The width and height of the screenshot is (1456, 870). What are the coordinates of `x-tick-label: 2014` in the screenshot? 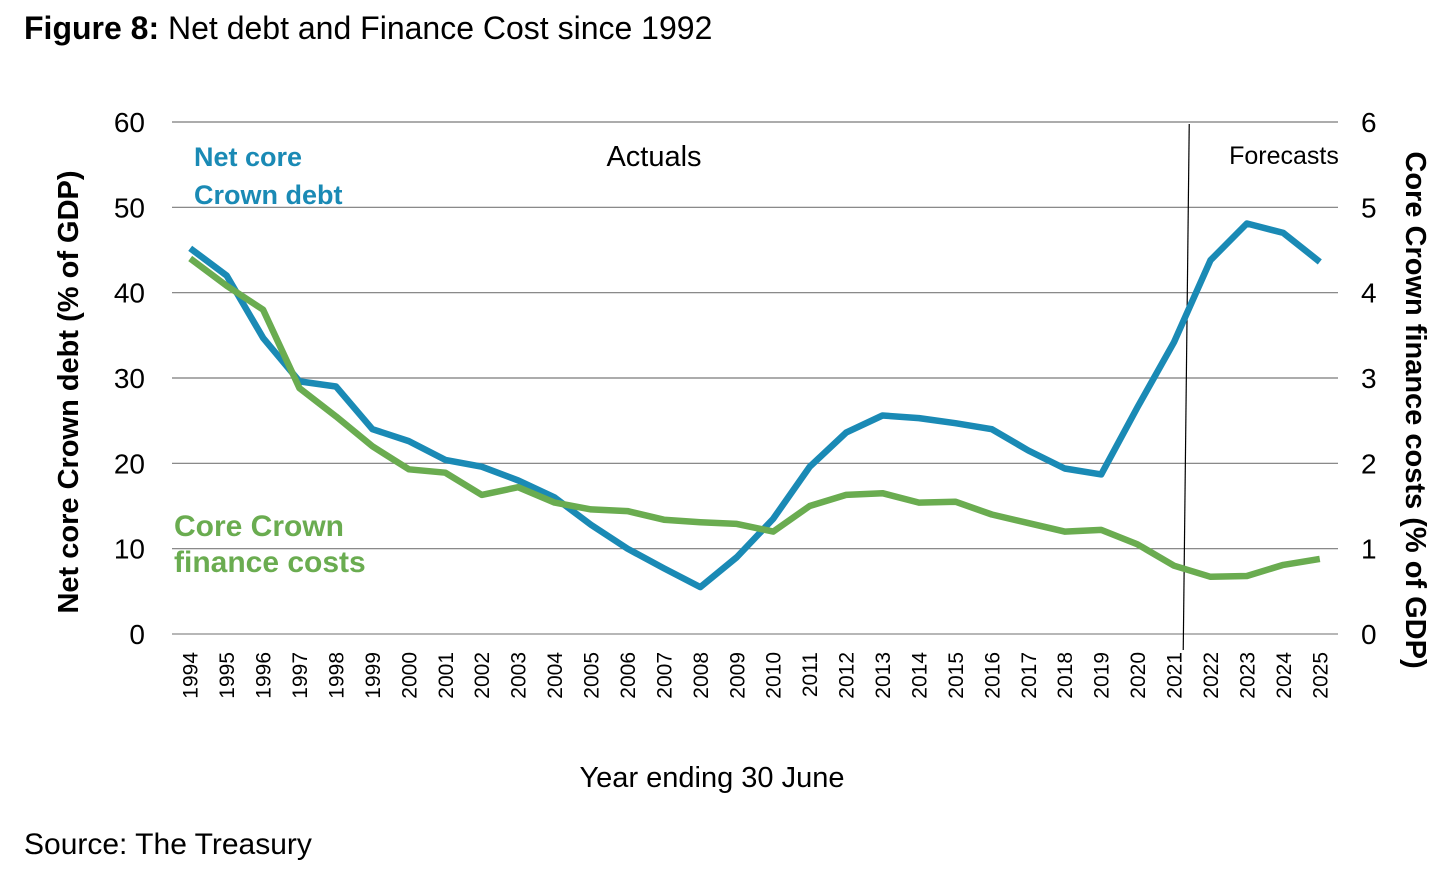 It's located at (919, 675).